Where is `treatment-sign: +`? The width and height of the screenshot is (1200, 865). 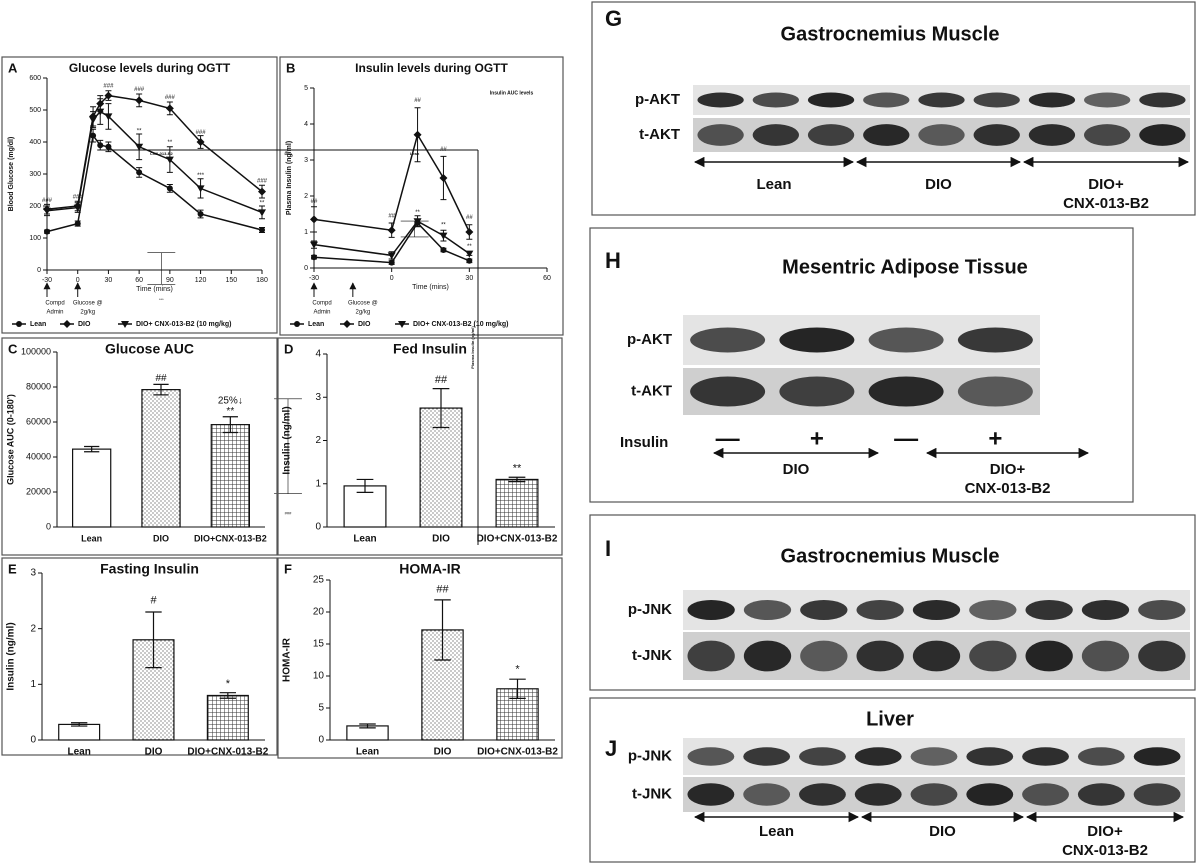
treatment-sign: + is located at coordinates (995, 438).